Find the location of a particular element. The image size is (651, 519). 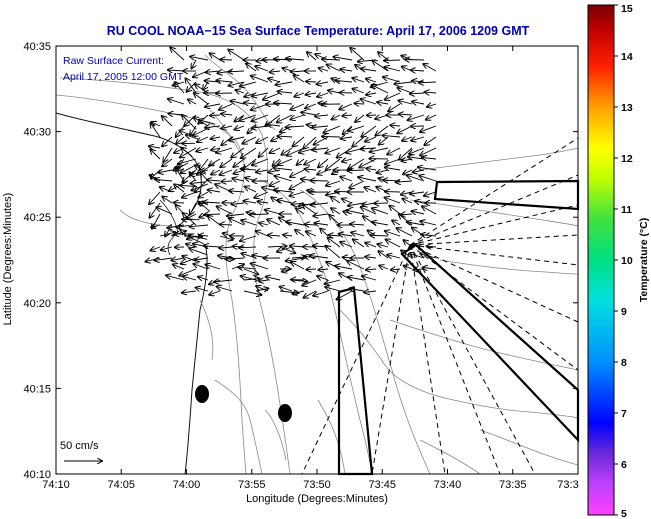

colorbar-label: Temperature (°C) is located at coordinates (644, 260).